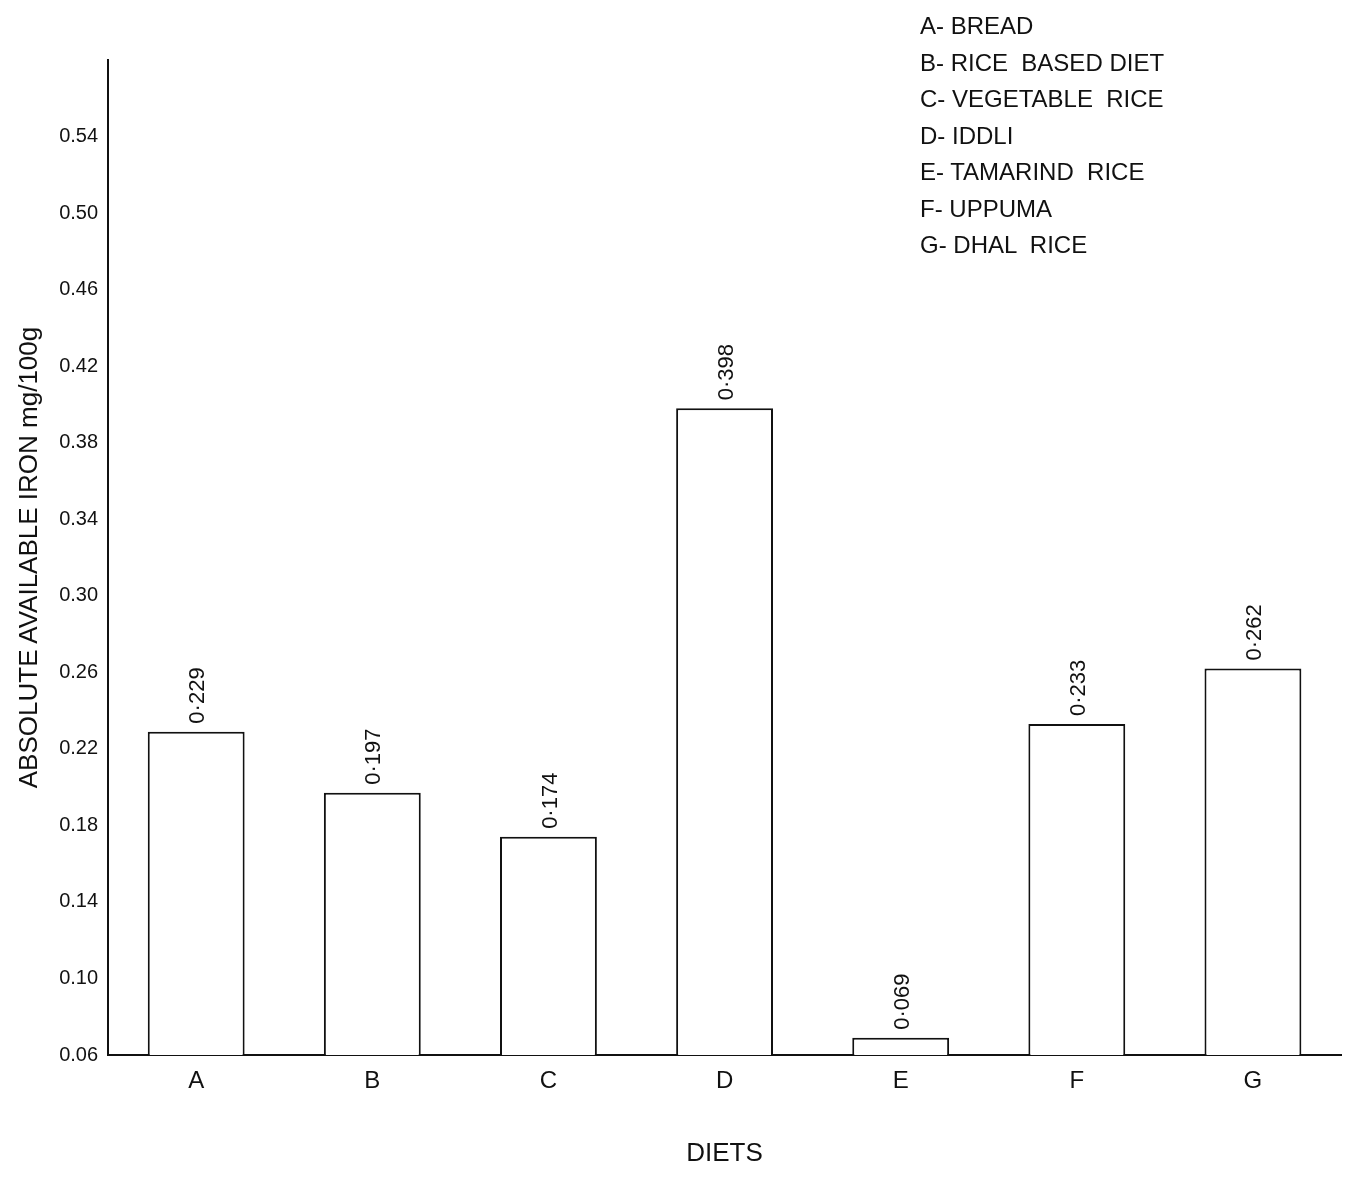 The image size is (1351, 1193). I want to click on annotation: C- VEGETABLE RICE, so click(1042, 99).